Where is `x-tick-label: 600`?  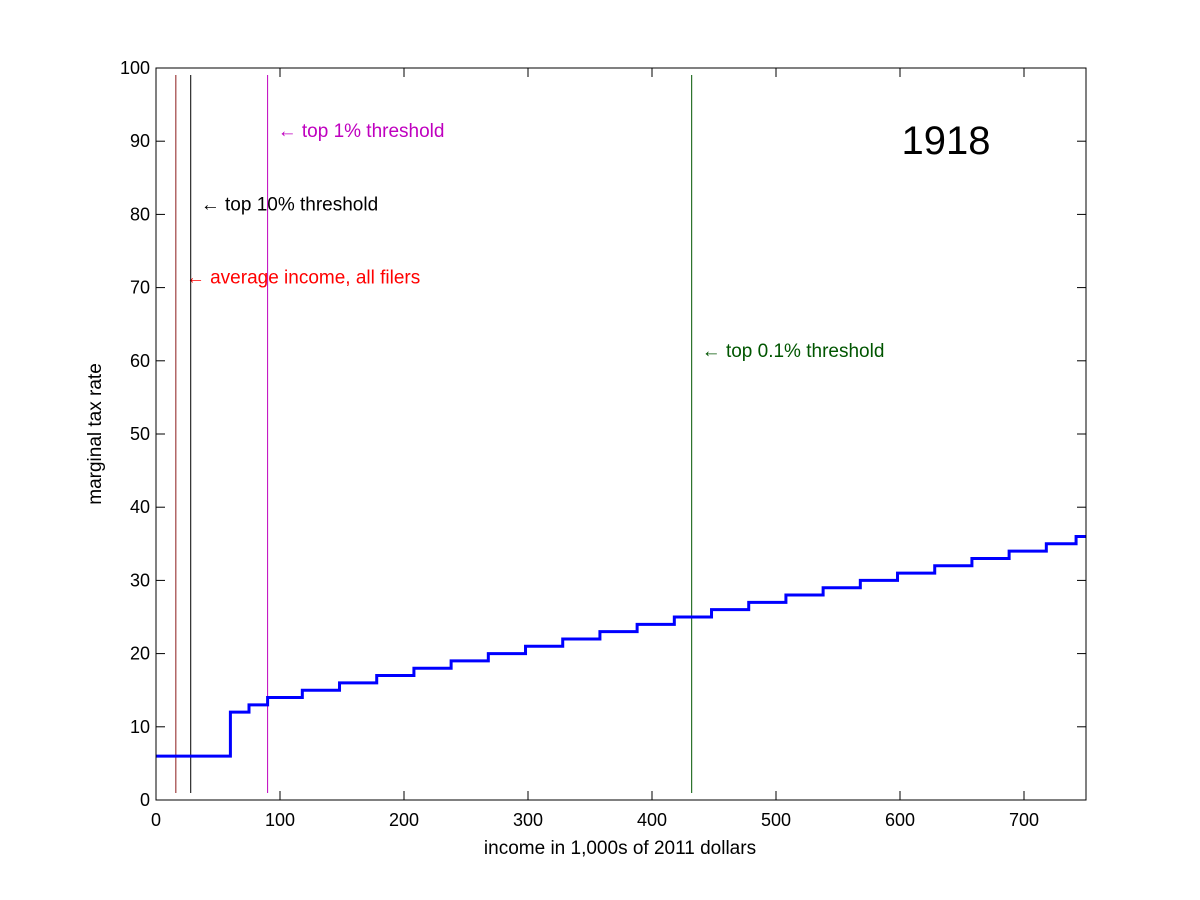 x-tick-label: 600 is located at coordinates (900, 820).